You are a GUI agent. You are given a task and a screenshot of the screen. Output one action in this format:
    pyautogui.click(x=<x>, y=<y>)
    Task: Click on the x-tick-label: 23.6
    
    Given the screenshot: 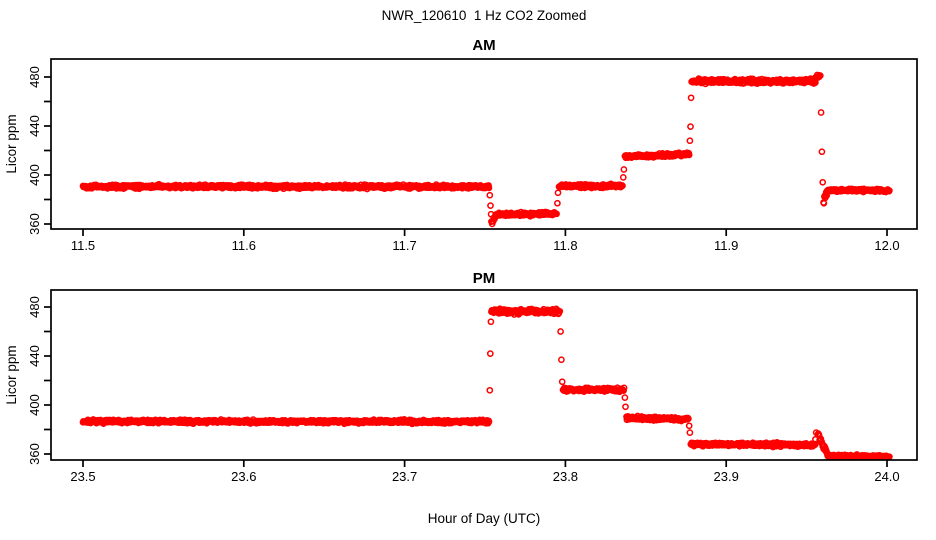 What is the action you would take?
    pyautogui.click(x=243, y=476)
    